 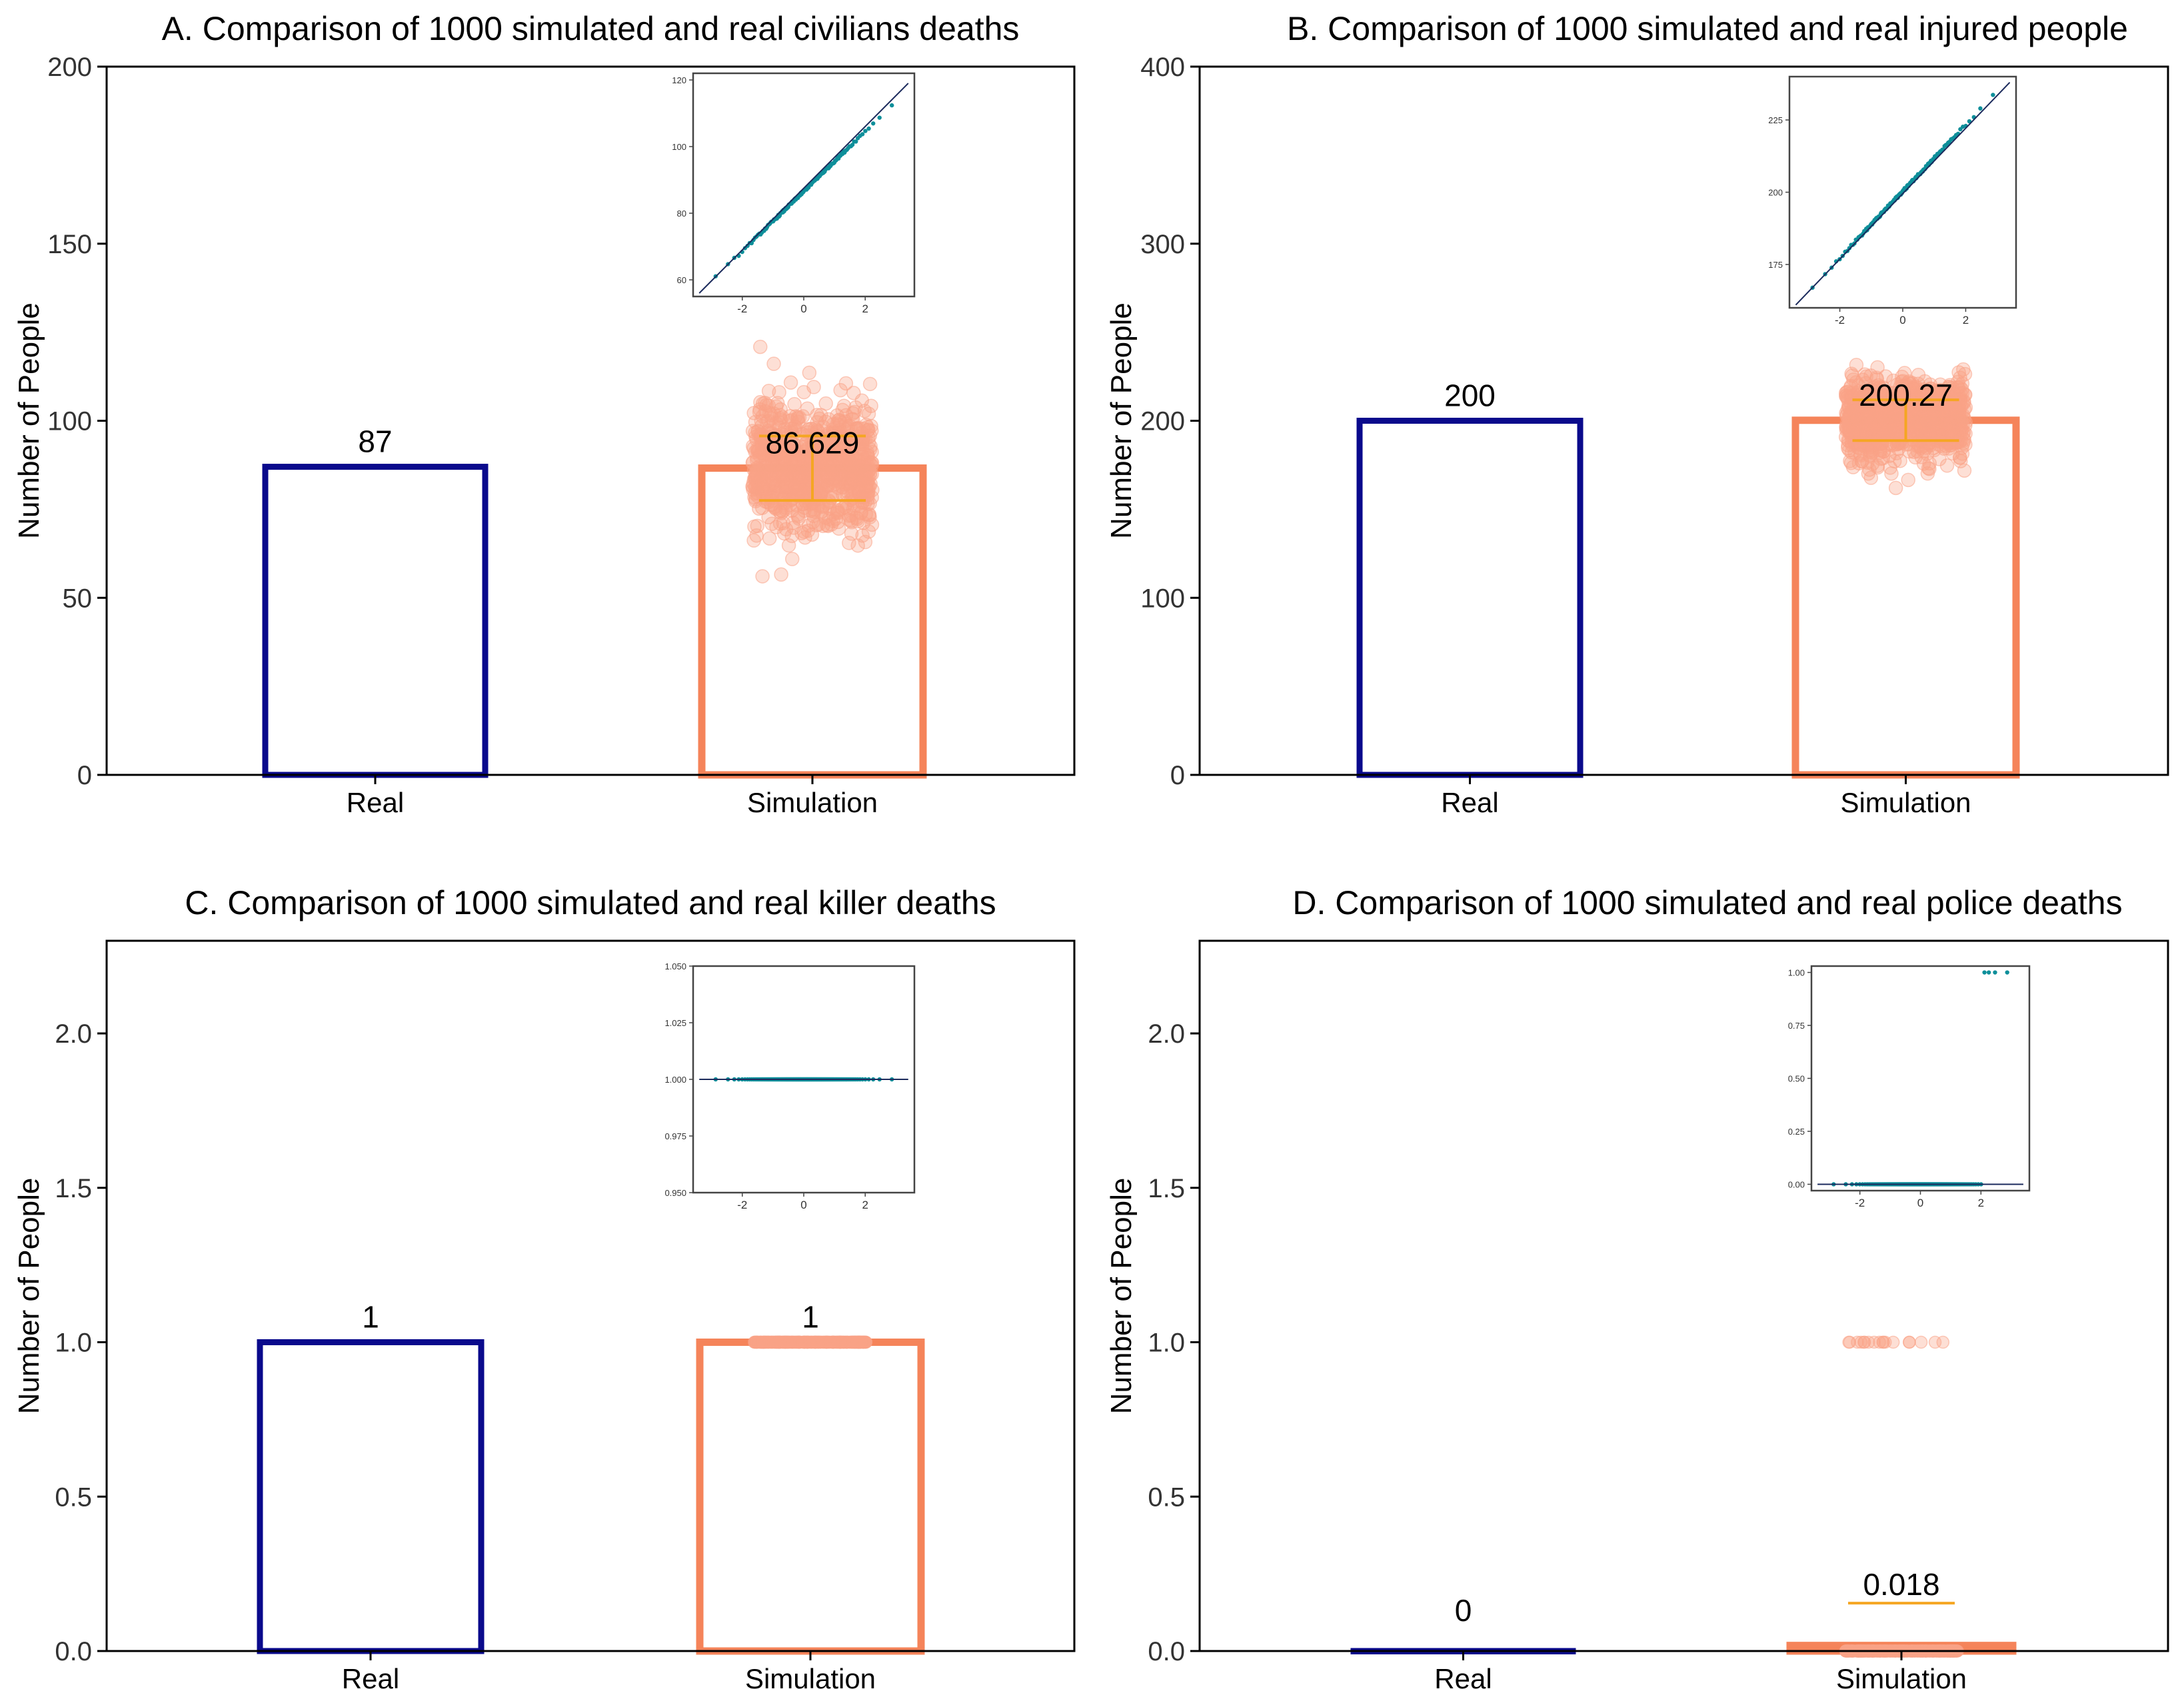 I want to click on qq-y-tick-label: 1.025, so click(x=675, y=1023).